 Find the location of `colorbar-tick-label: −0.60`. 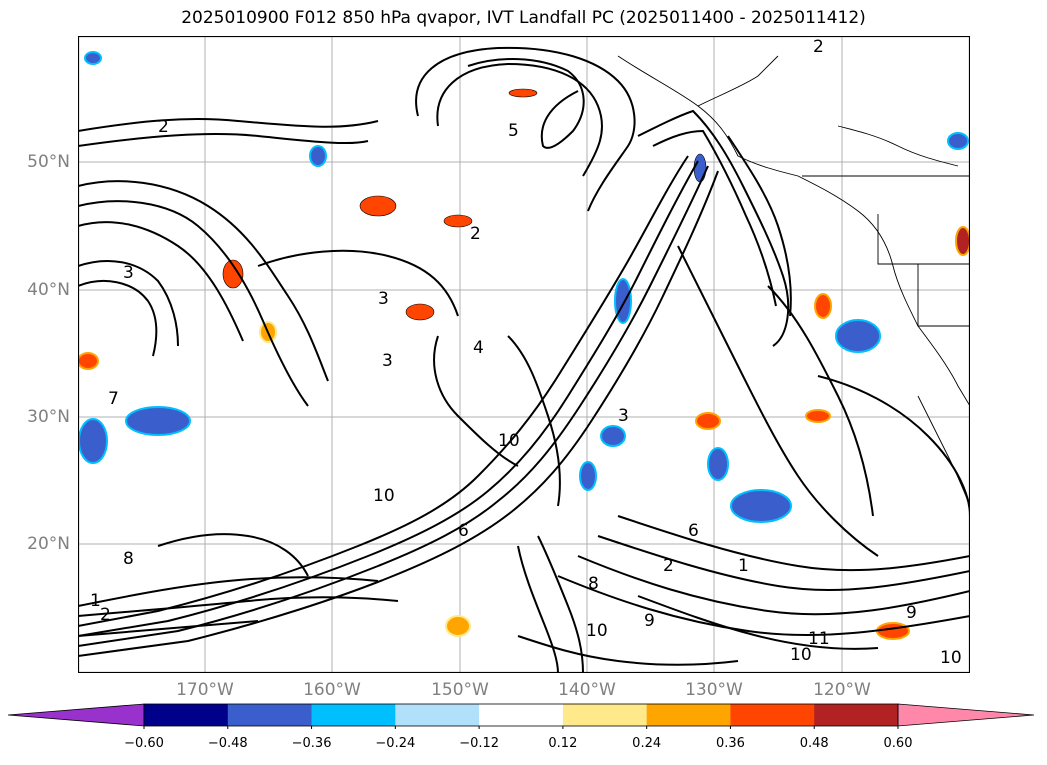

colorbar-tick-label: −0.60 is located at coordinates (144, 743).